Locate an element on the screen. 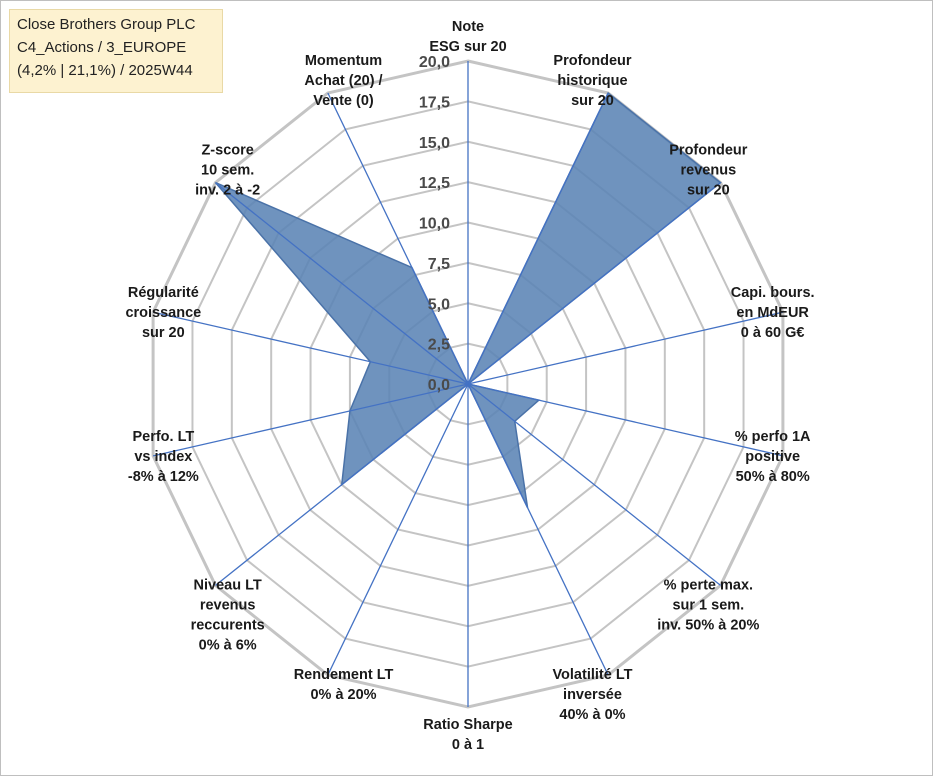 The width and height of the screenshot is (933, 776). radar-tick-labels: 0,0 2,5 5,0 7,5 10,0 12,5 15,0 17,5 20,0 is located at coordinates (434, 224).